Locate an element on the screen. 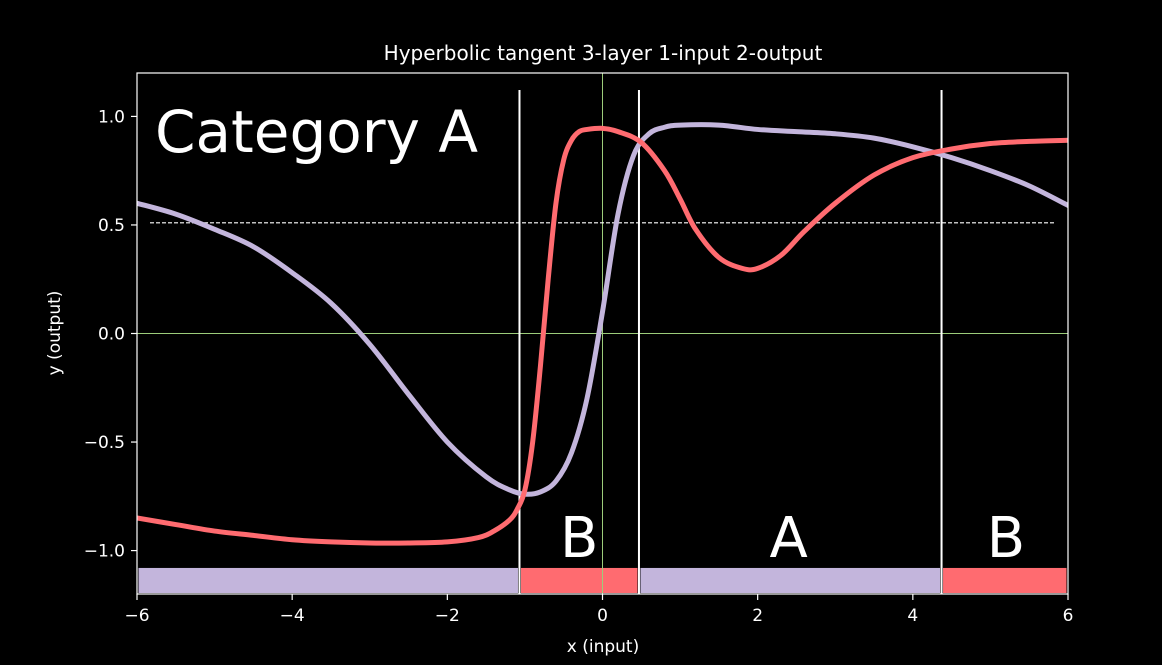  region-label-2: A is located at coordinates (789, 538).